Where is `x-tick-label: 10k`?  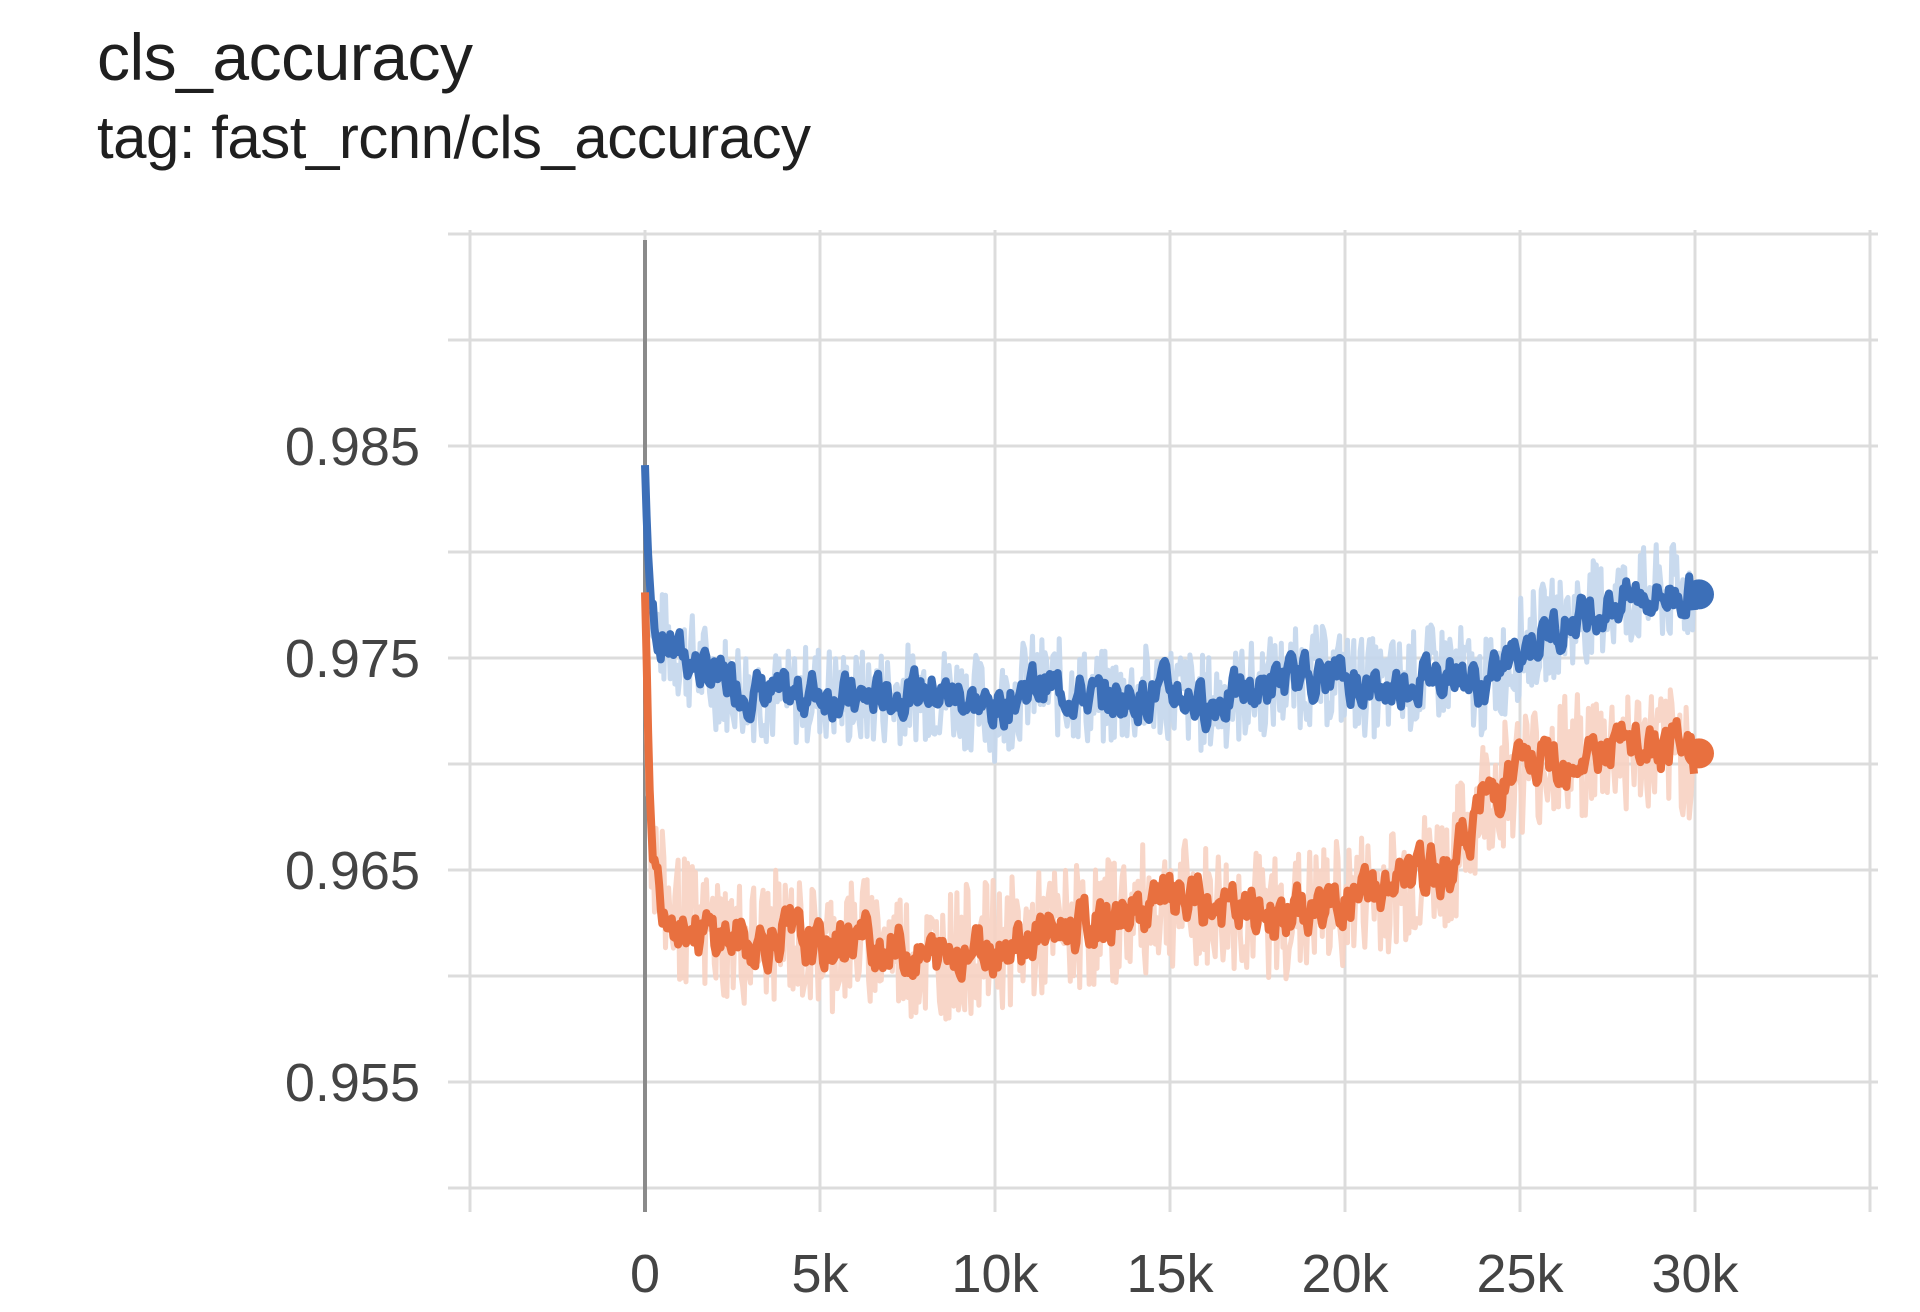 x-tick-label: 10k is located at coordinates (995, 1274).